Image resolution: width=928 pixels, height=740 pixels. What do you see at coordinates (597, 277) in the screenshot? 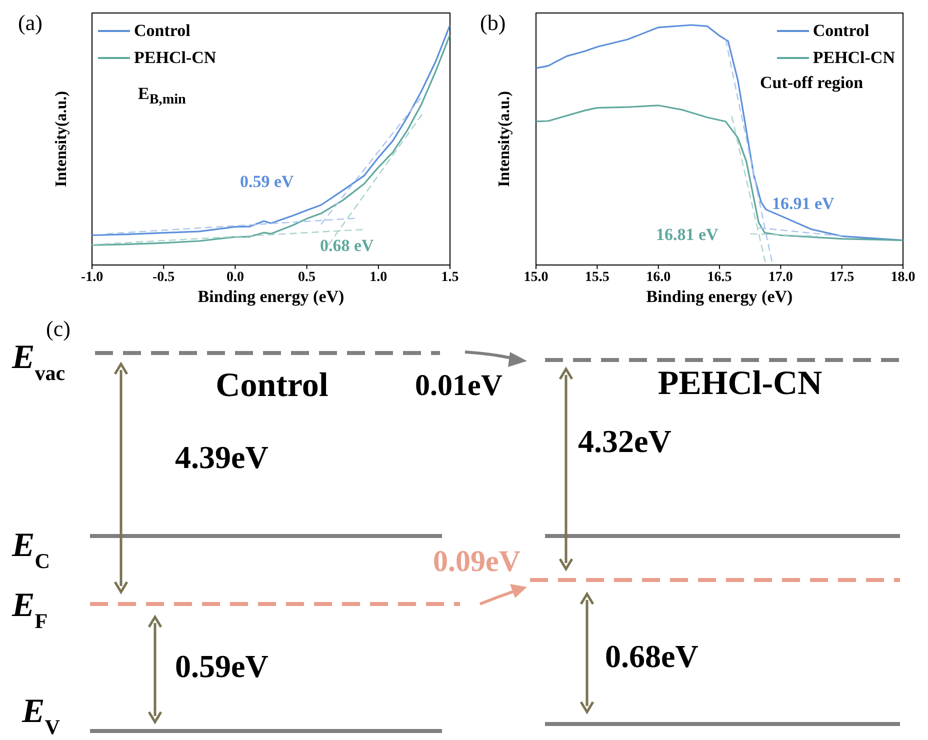
I see `x-tick-label: 15.5` at bounding box center [597, 277].